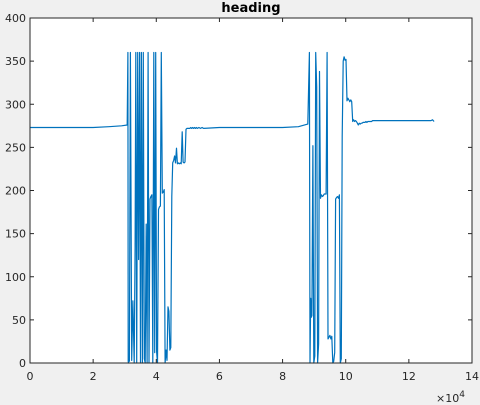  Describe the element at coordinates (15, 61) in the screenshot. I see `y-tick-label: 350` at that location.